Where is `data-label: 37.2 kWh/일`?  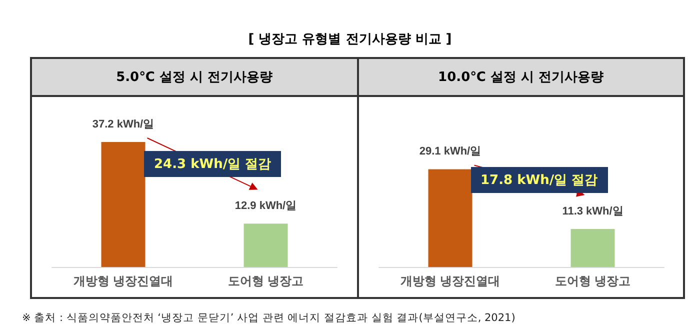
data-label: 37.2 kWh/일 is located at coordinates (123, 124).